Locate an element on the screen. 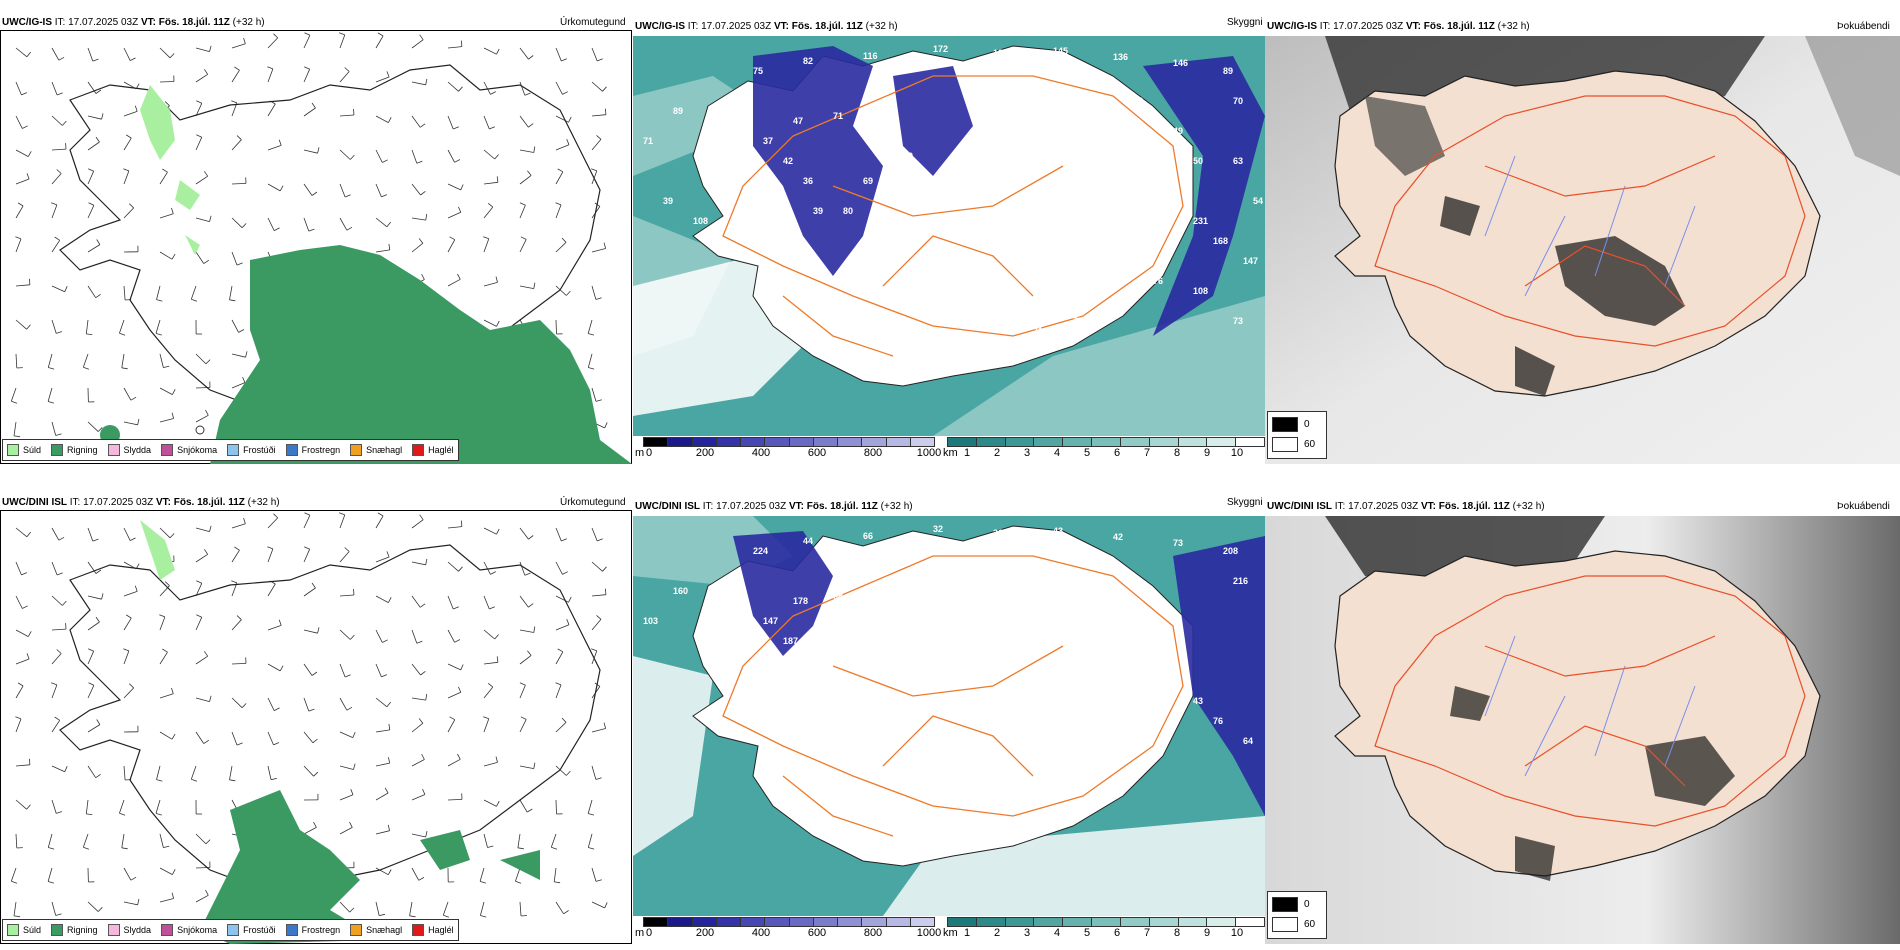 Image resolution: width=1900 pixels, height=950 pixels. visibility-value-label: 188 is located at coordinates (1000, 53).